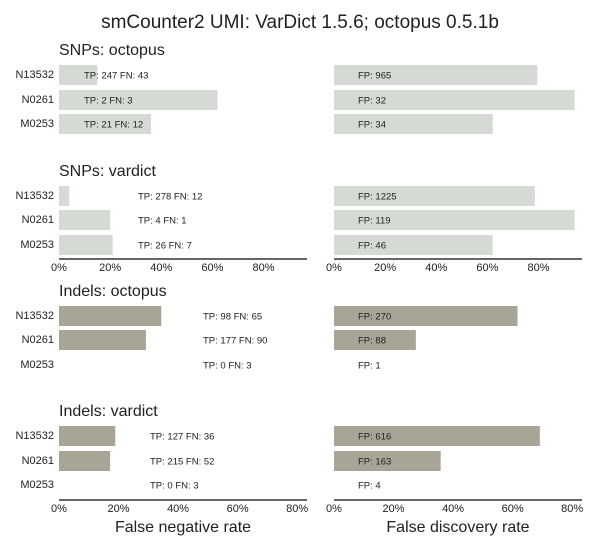 The height and width of the screenshot is (550, 600). What do you see at coordinates (374, 462) in the screenshot?
I see `bar-label: FP: 163` at bounding box center [374, 462].